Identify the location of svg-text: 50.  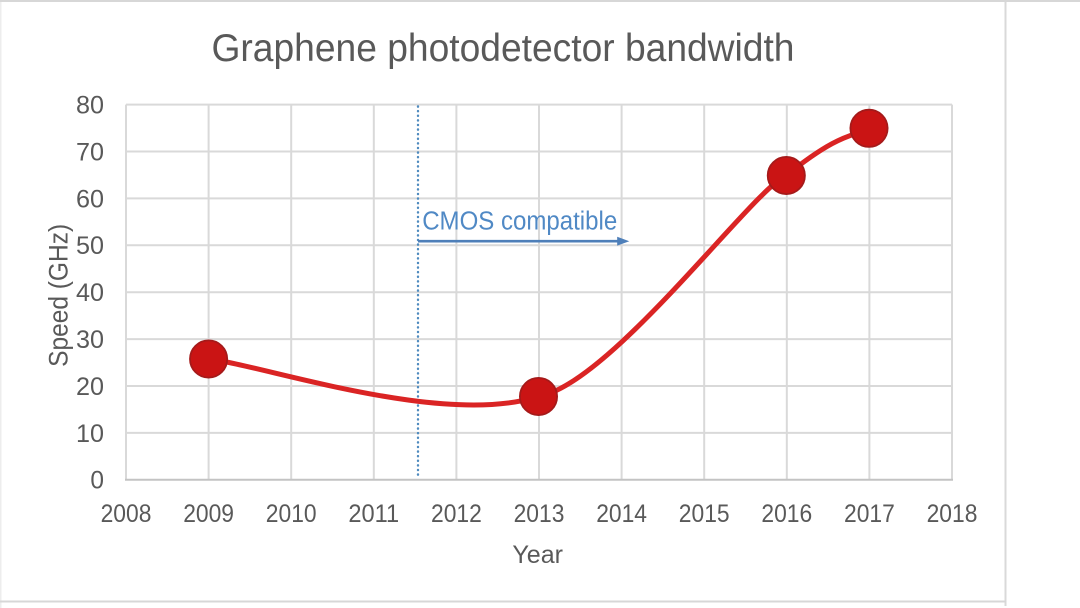
(90, 246).